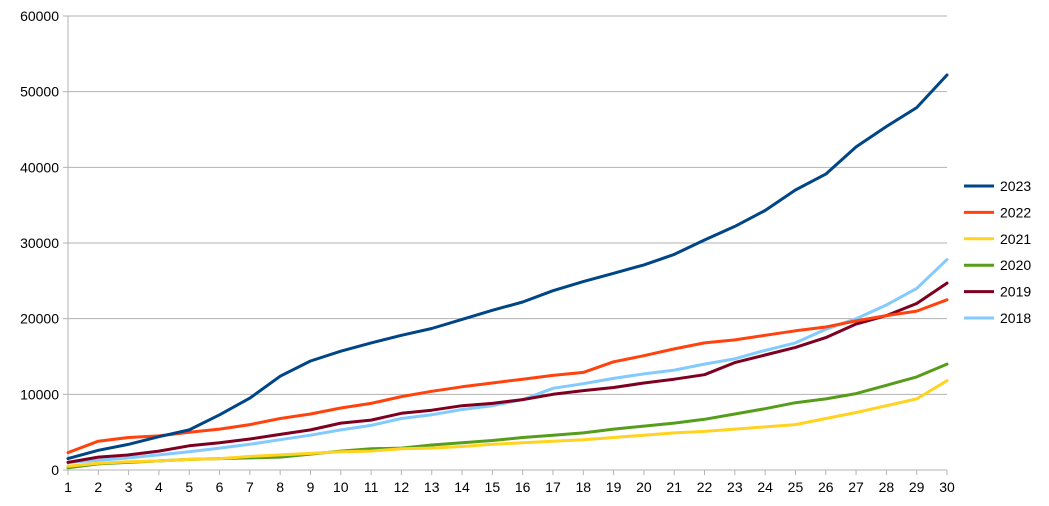 The image size is (1049, 506). I want to click on series-line-2021, so click(507, 423).